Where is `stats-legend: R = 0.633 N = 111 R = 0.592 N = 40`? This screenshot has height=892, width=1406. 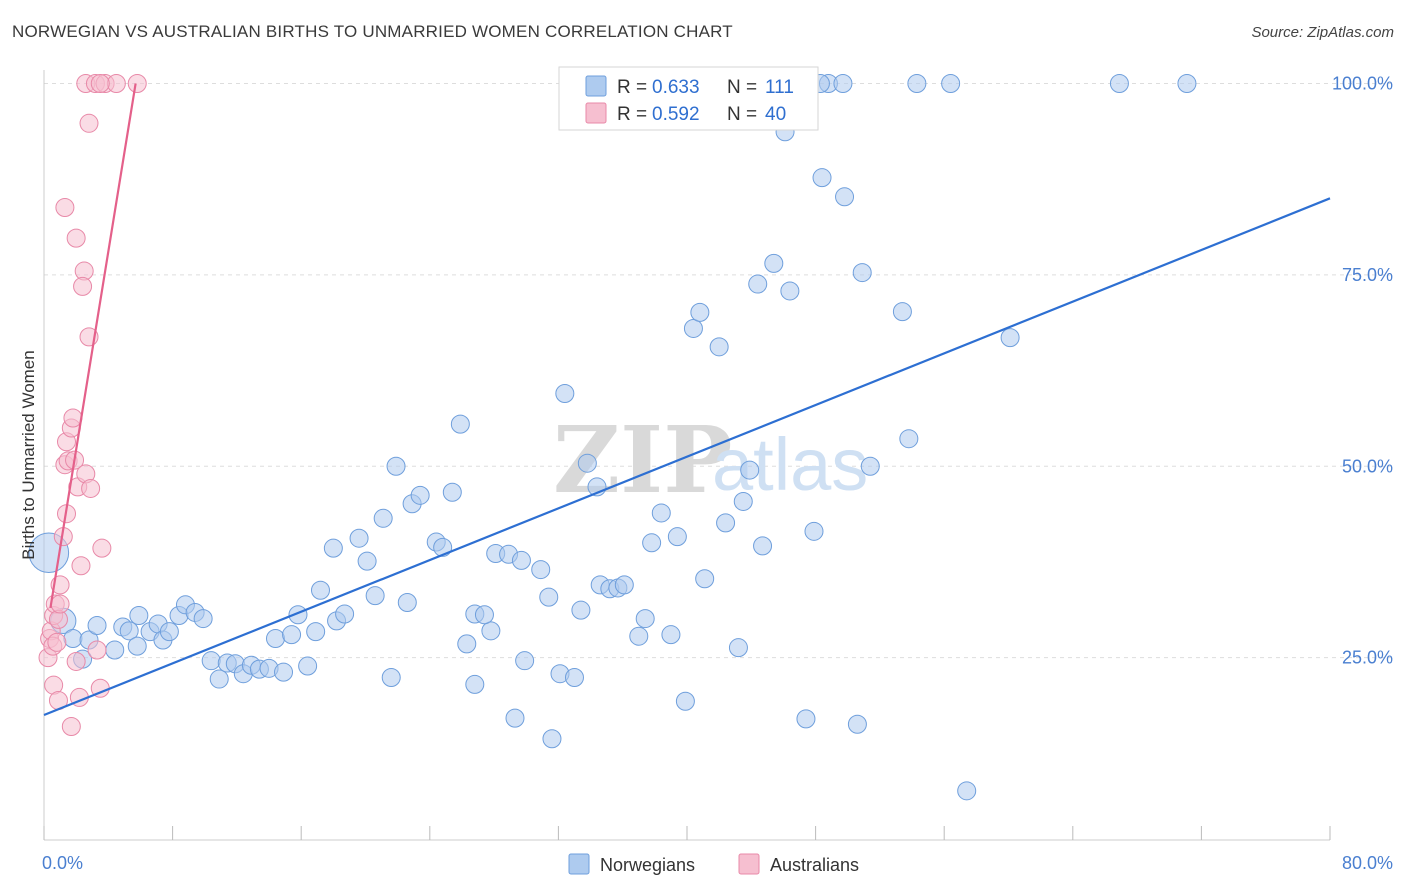
stats-legend: R = 0.633 N = 111 R = 0.592 N = 40 is located at coordinates (688, 98).